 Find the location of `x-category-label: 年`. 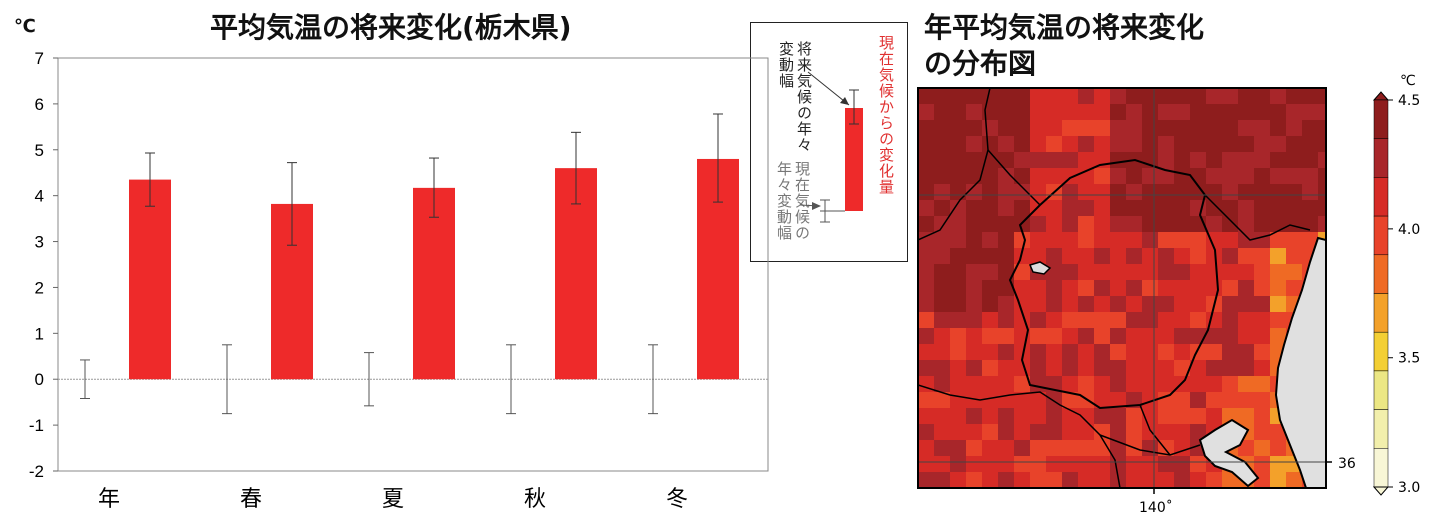

x-category-label: 年 is located at coordinates (109, 499).